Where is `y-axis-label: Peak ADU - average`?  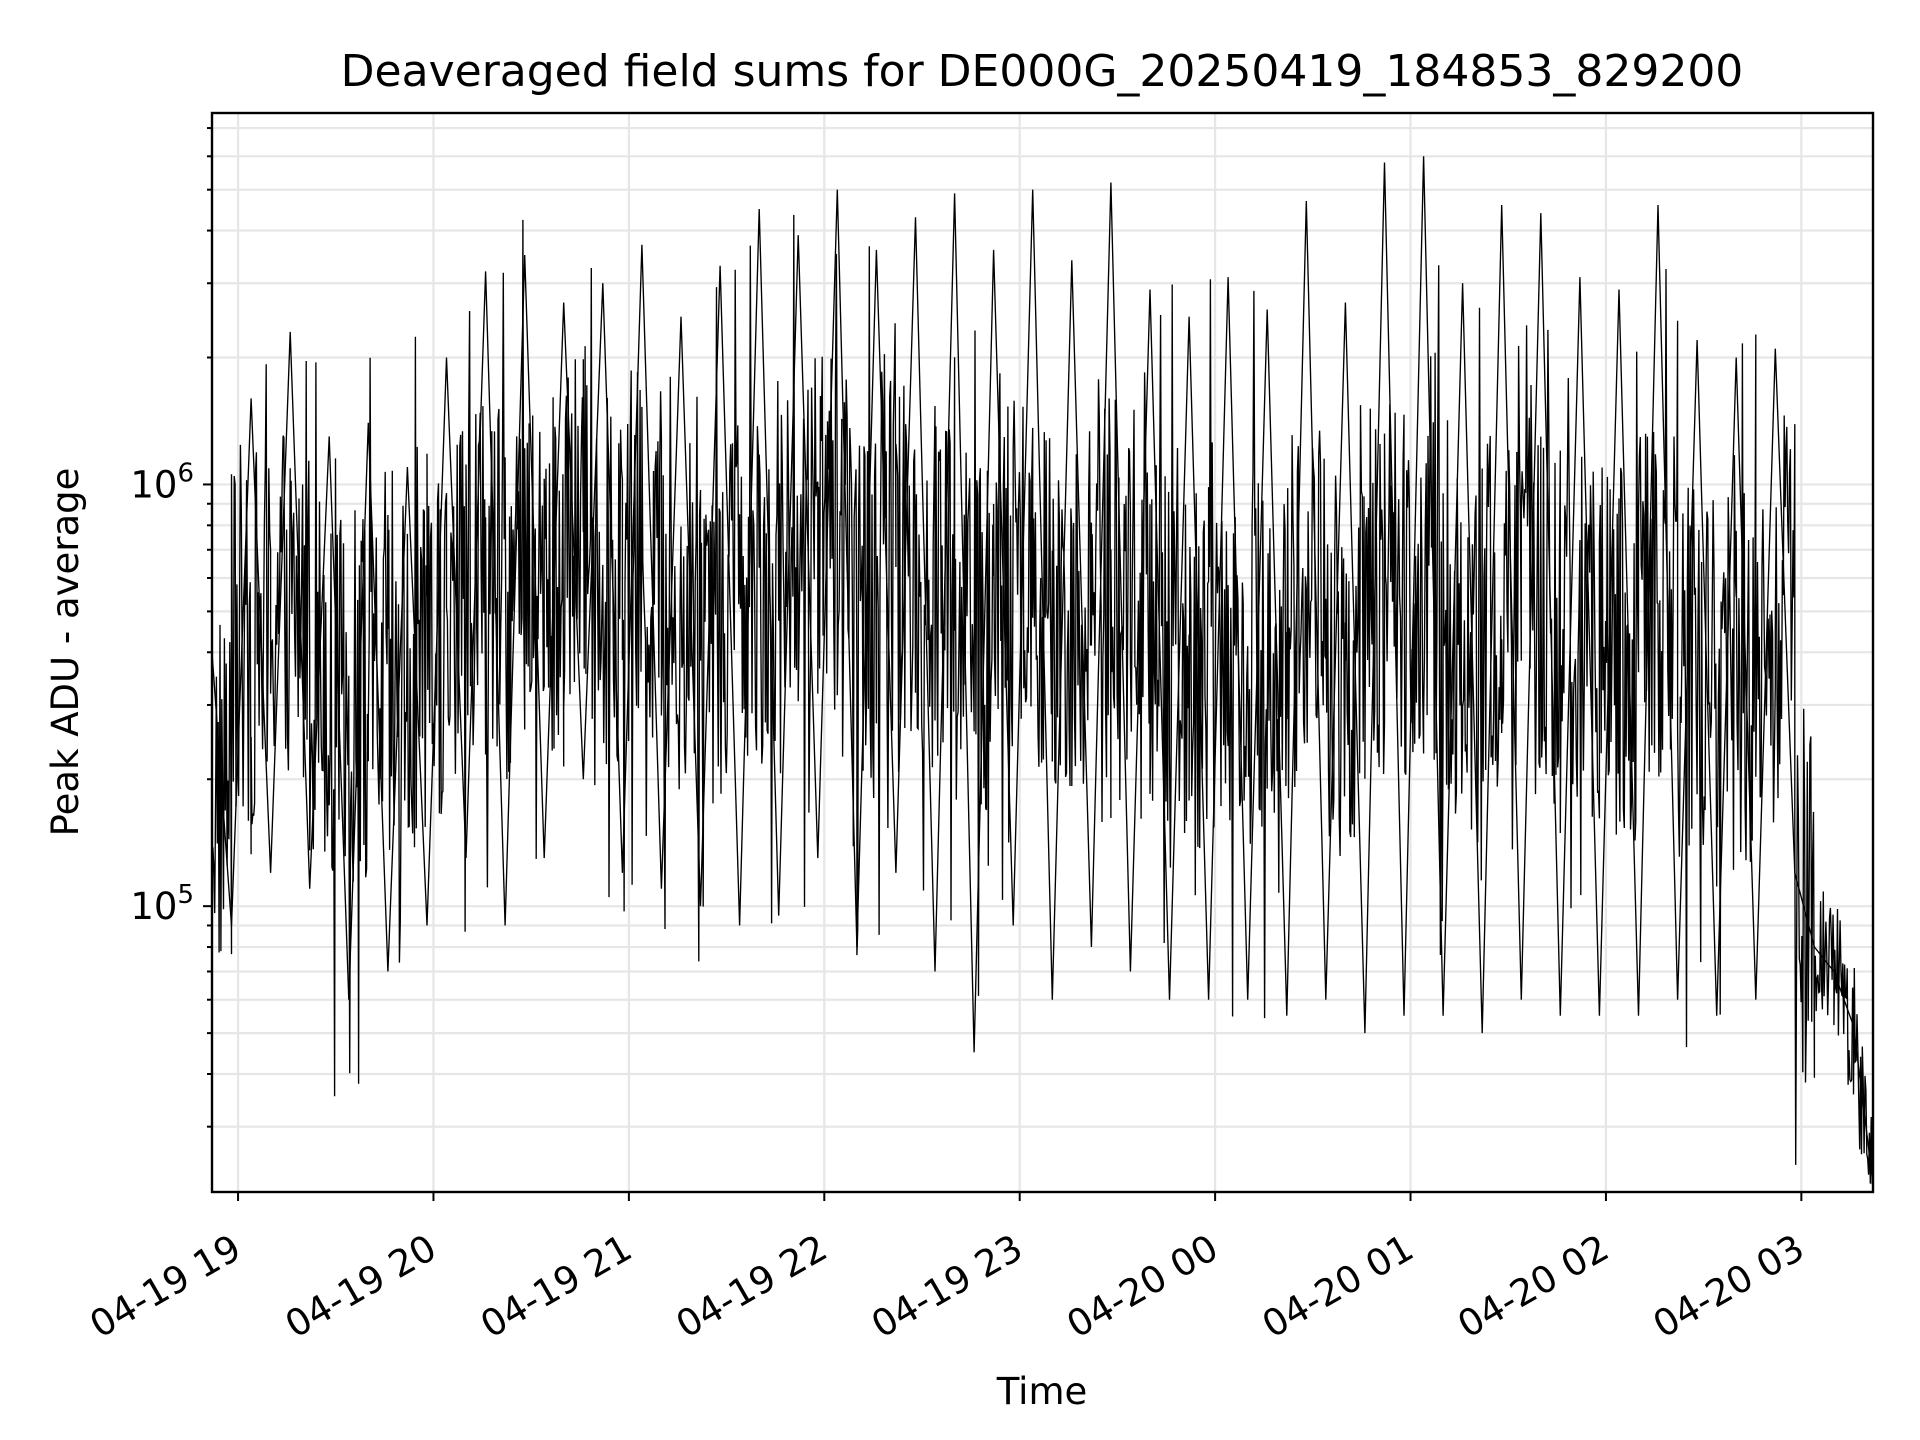 y-axis-label: Peak ADU - average is located at coordinates (65, 652).